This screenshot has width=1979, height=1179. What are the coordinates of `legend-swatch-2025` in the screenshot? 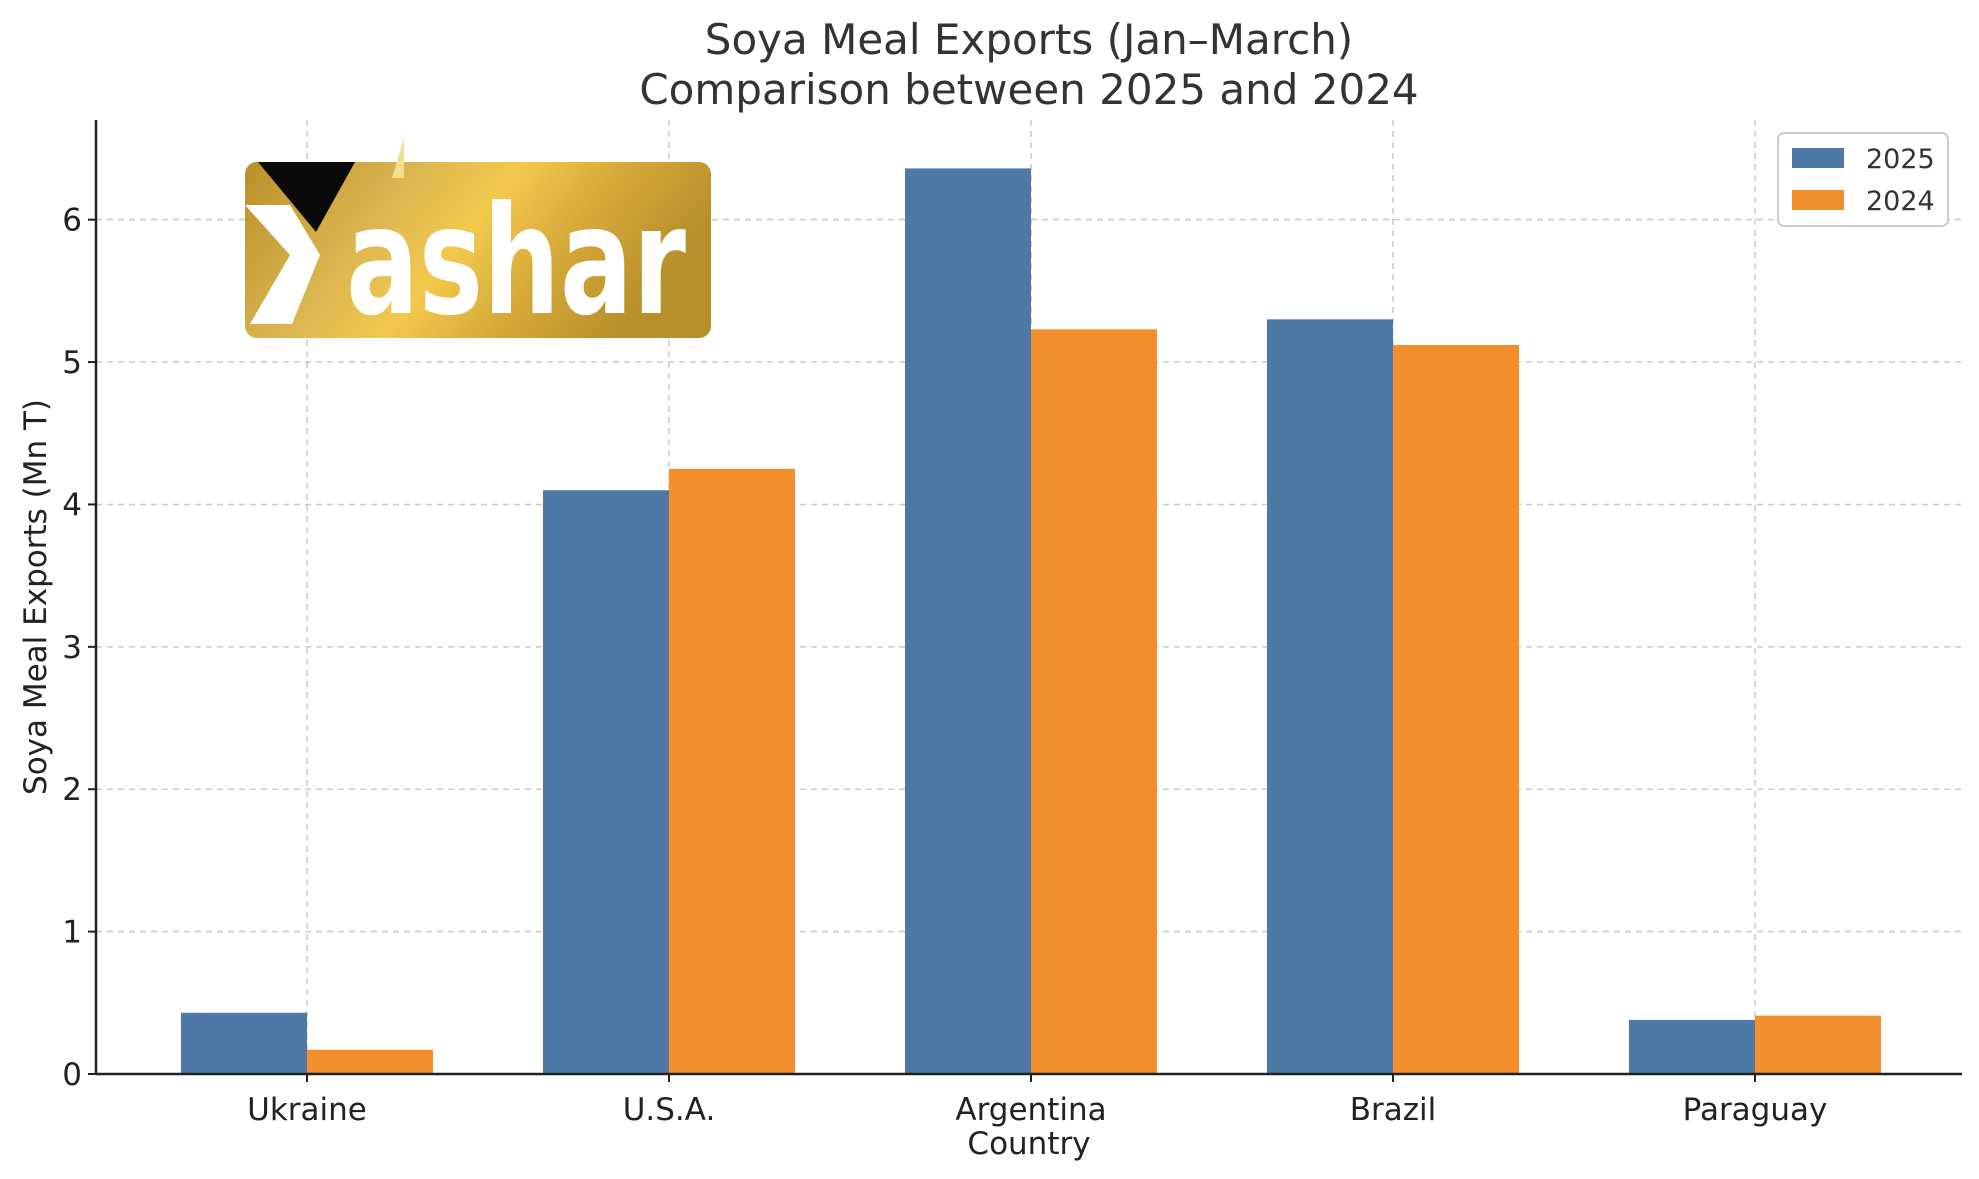 It's located at (1818, 158).